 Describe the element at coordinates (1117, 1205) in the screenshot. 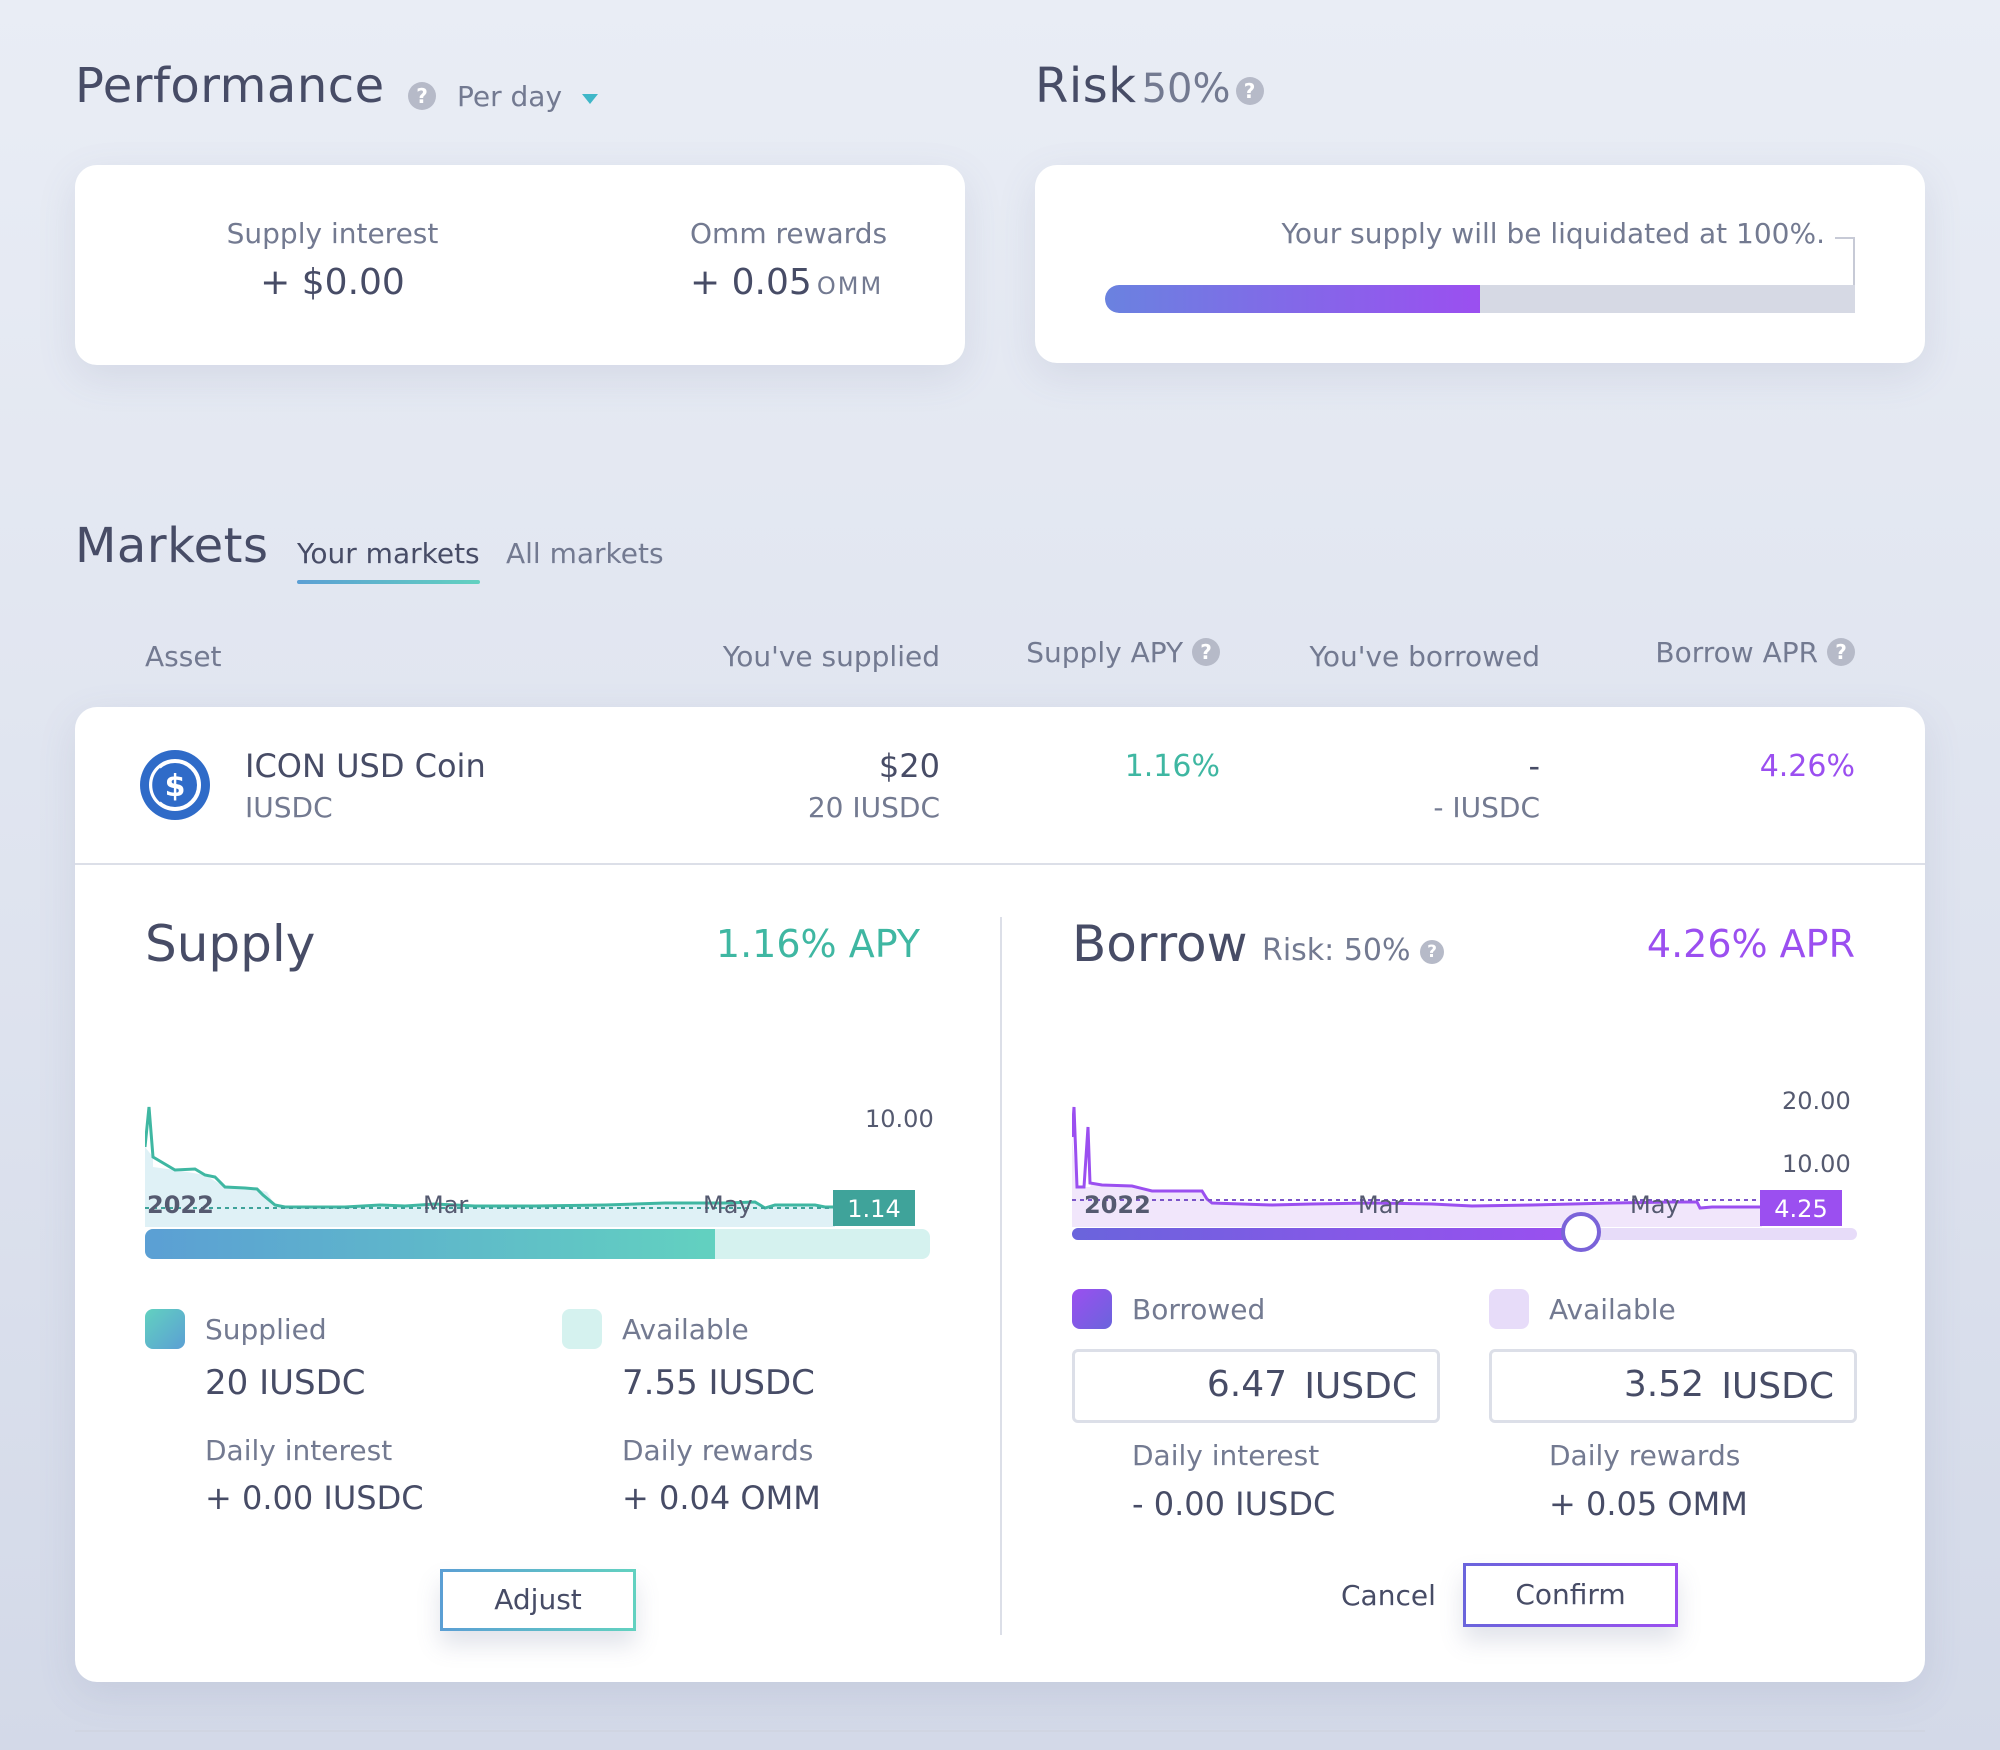

I see `borrow-x-tick-2022: 2022` at that location.